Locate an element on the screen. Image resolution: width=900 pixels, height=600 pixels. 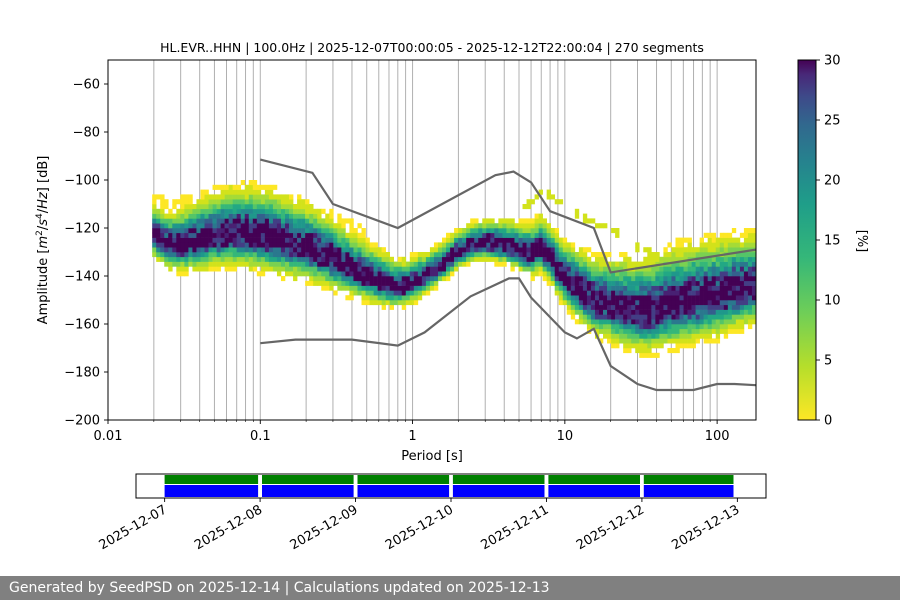
colorbar-tick-label: 25 is located at coordinates (832, 121).